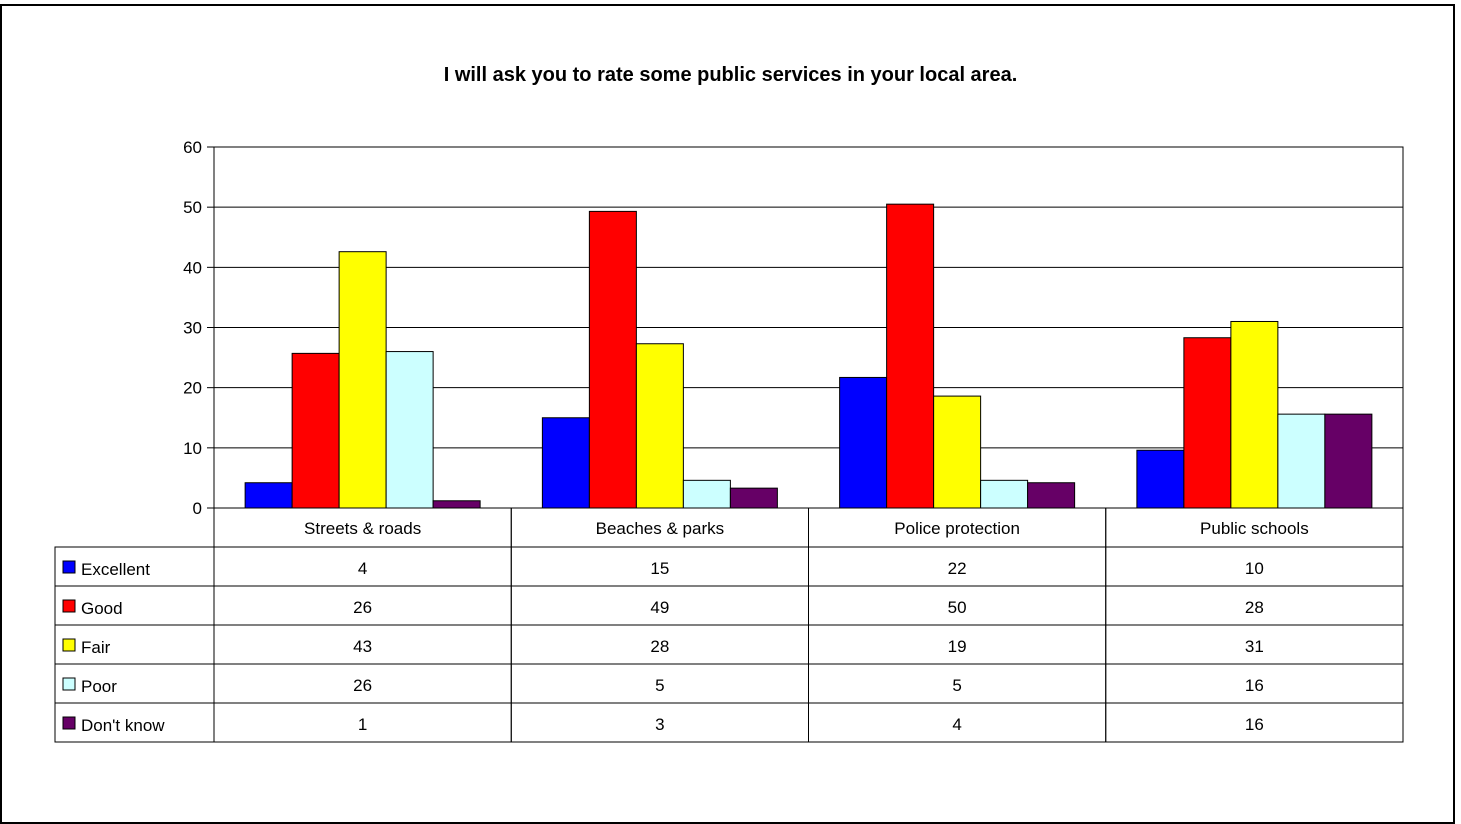 The width and height of the screenshot is (1461, 824). I want to click on y-tick-label: 10, so click(192, 448).